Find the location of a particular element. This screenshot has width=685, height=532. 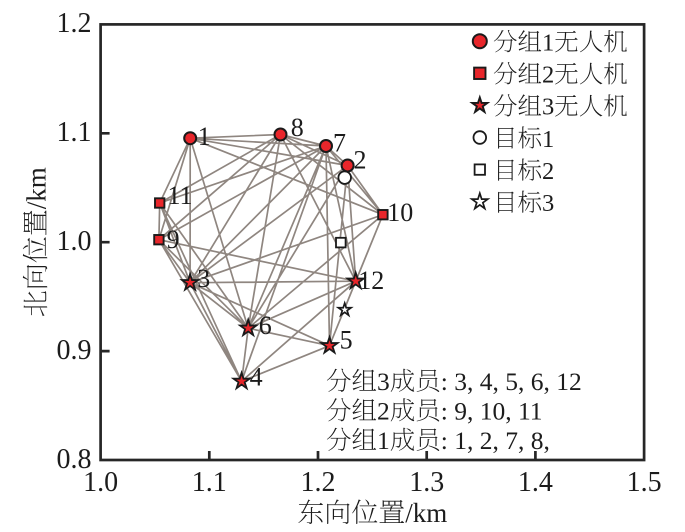

svg-text:: 3, 4, 5, 6, 12: : 3, 4, 5, 6, 12 is located at coordinates (511, 381).